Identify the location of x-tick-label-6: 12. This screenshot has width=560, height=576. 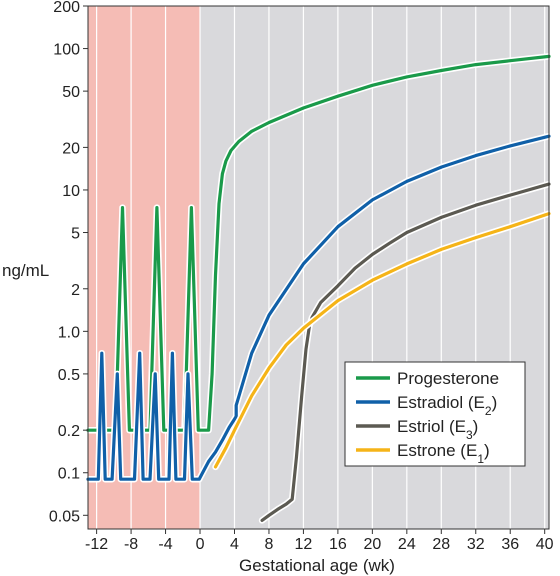
(304, 544).